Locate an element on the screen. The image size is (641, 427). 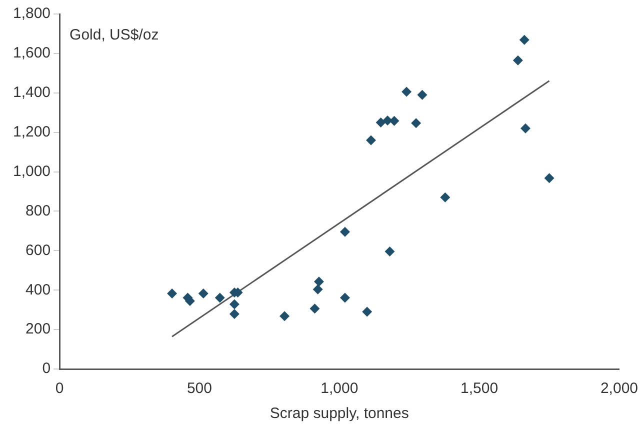
y-tick-label: 1,200 is located at coordinates (31, 131).